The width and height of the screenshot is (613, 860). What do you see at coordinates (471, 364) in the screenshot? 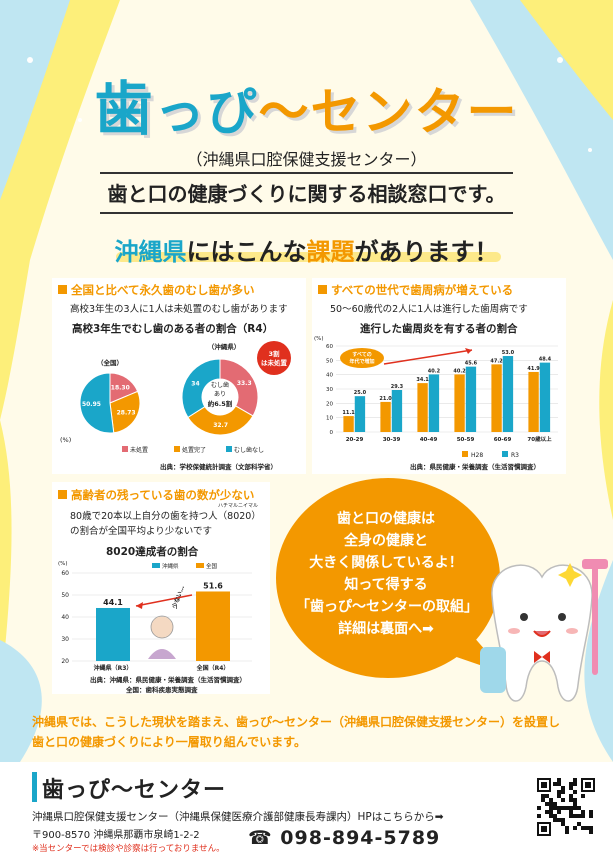
I see `perio-val-R3-3: 45.6` at bounding box center [471, 364].